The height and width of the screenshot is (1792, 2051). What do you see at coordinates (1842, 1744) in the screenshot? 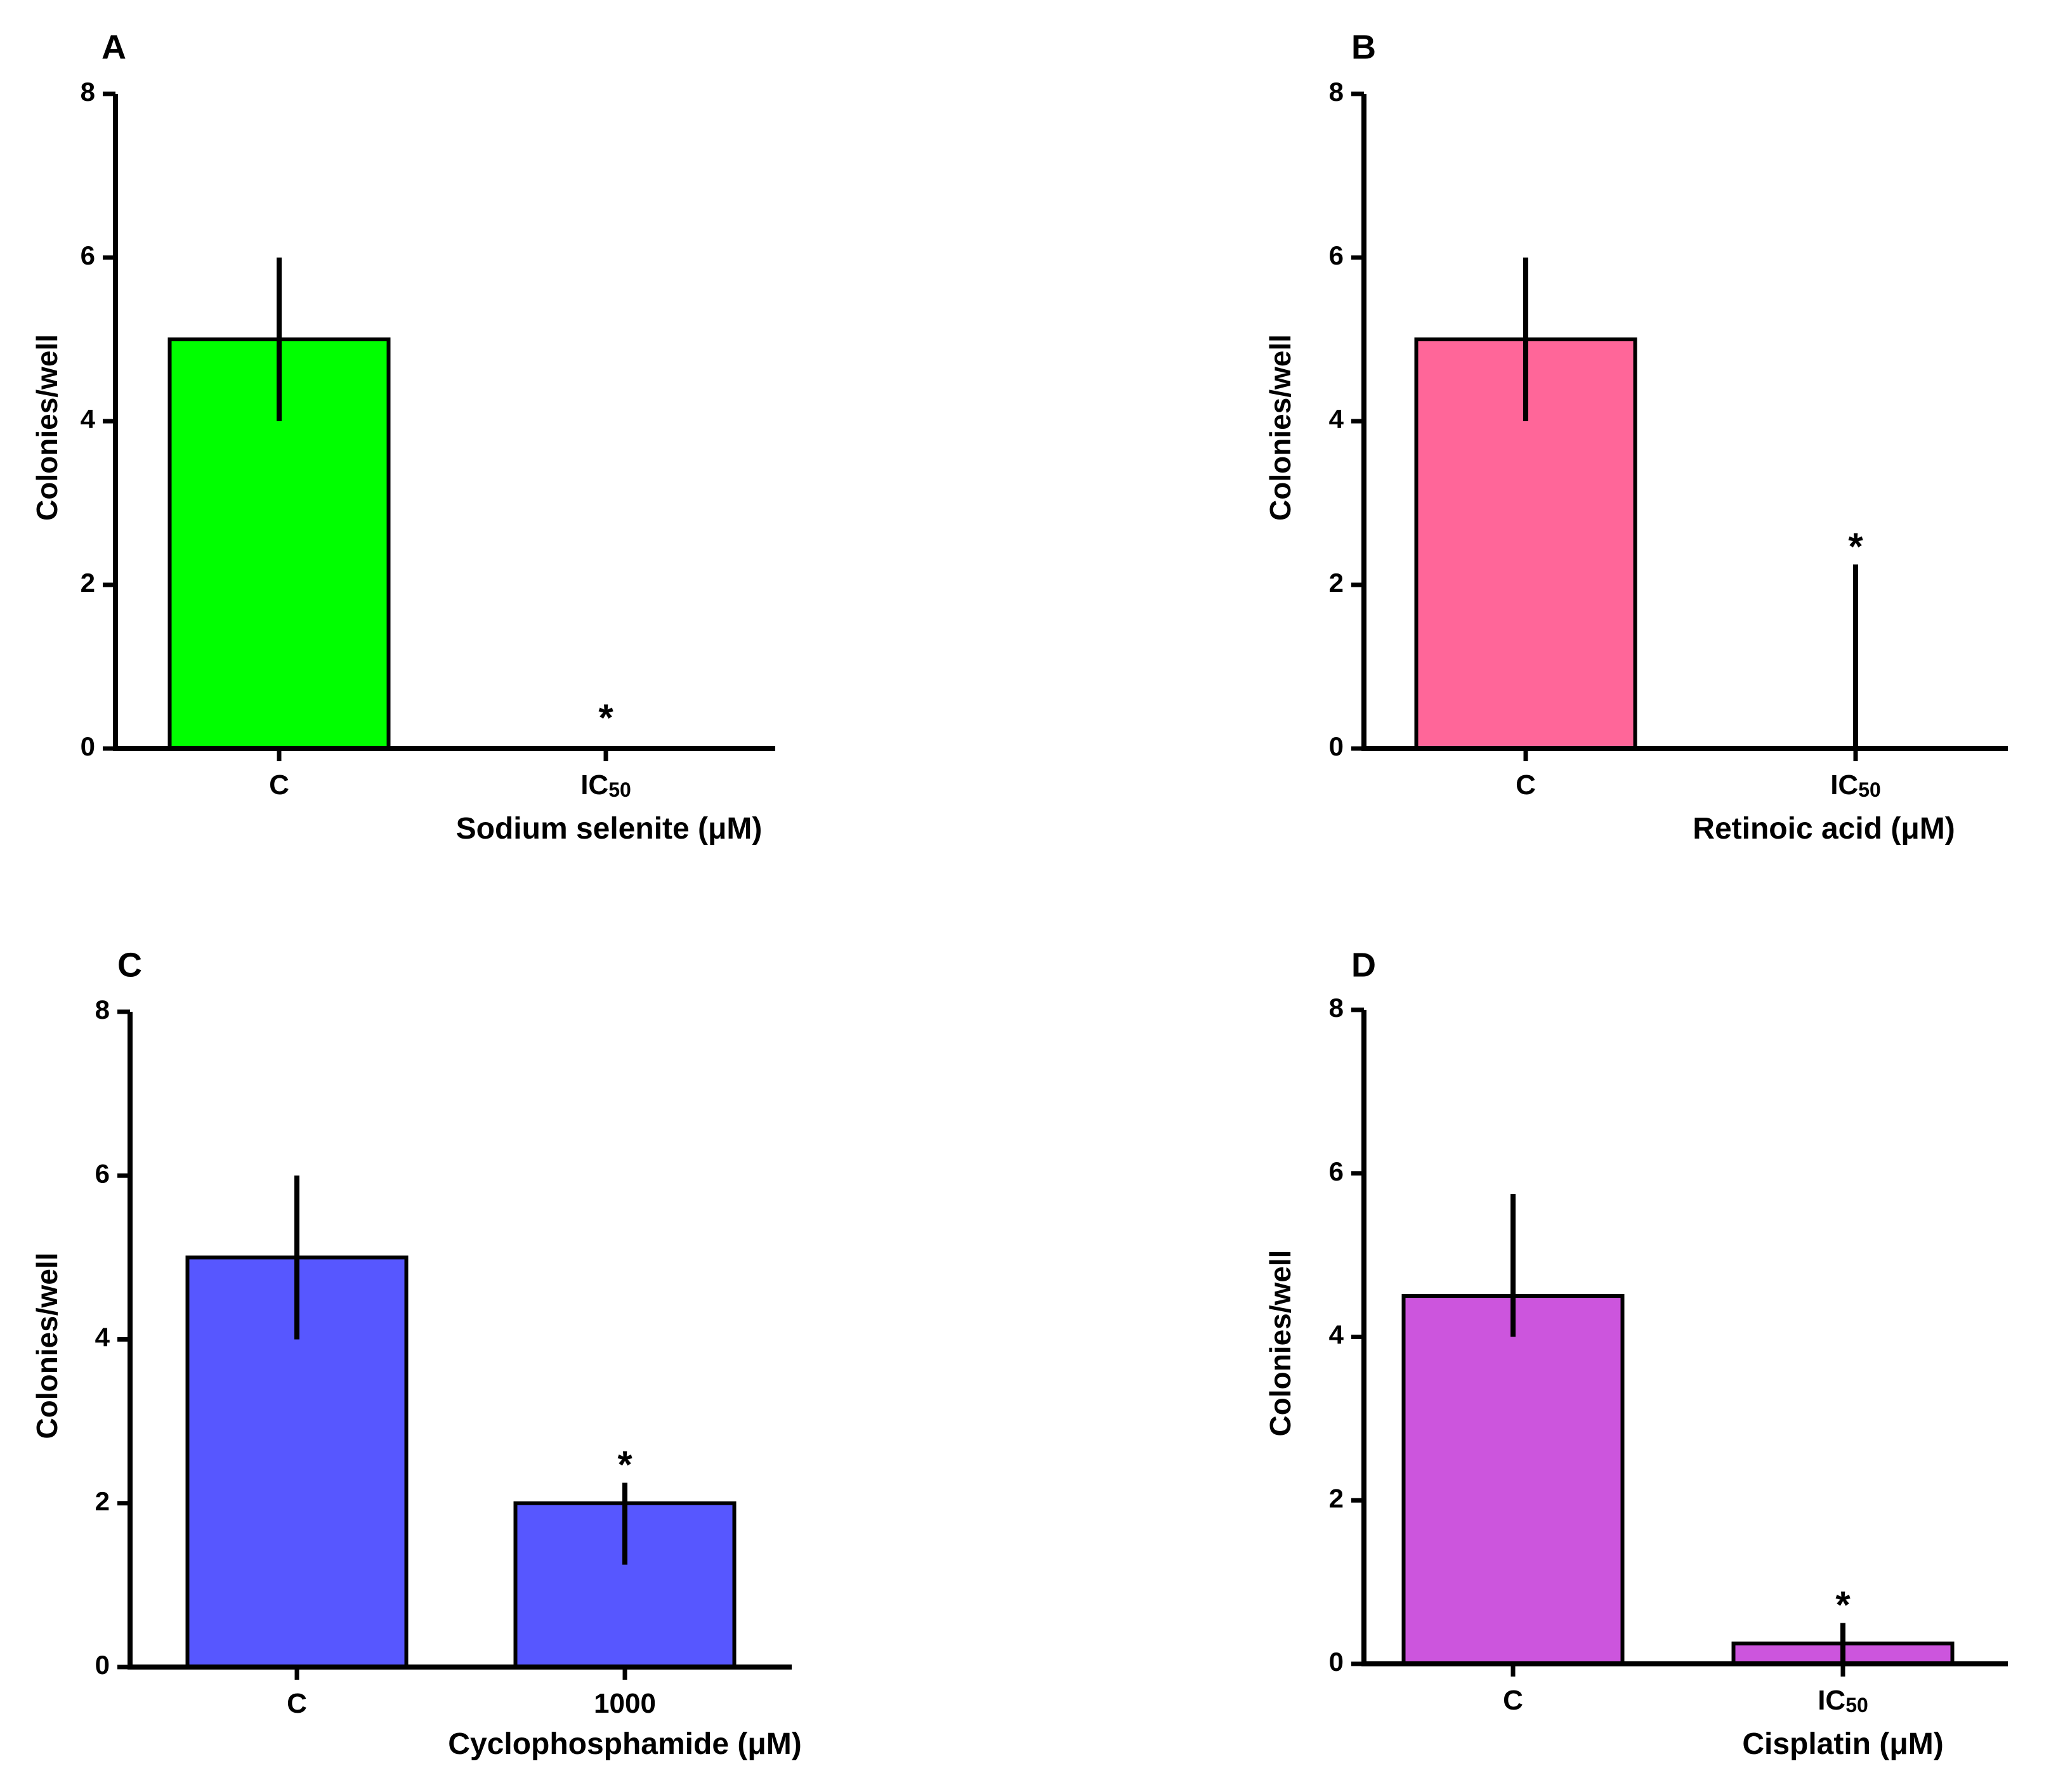
I see `x-axis-label: Cisplatin (μM)` at bounding box center [1842, 1744].